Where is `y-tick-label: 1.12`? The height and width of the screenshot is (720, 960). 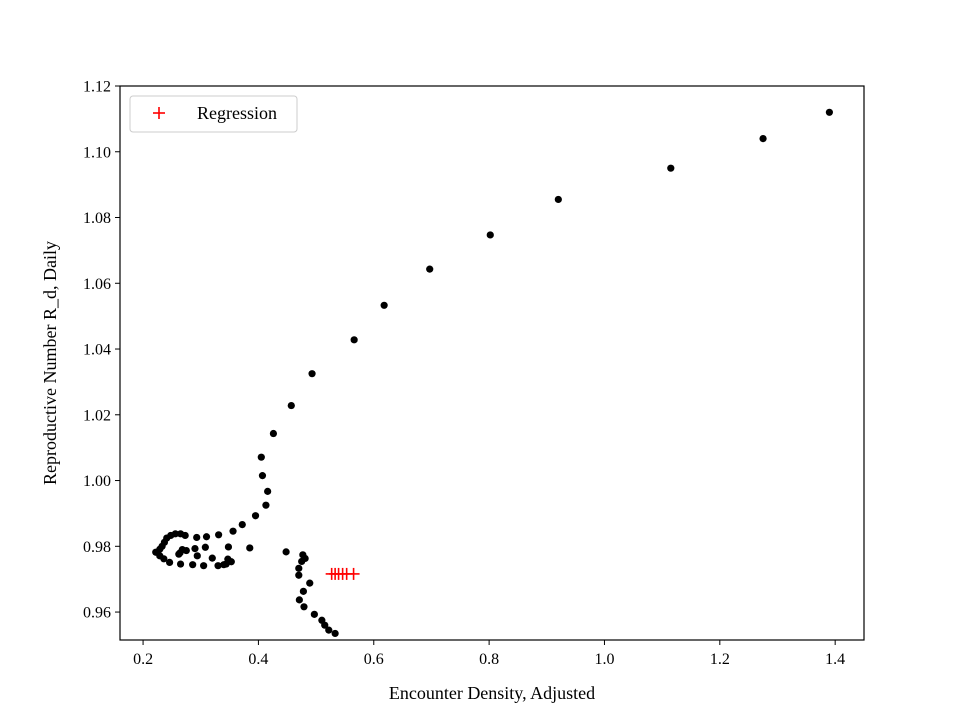 y-tick-label: 1.12 is located at coordinates (97, 87).